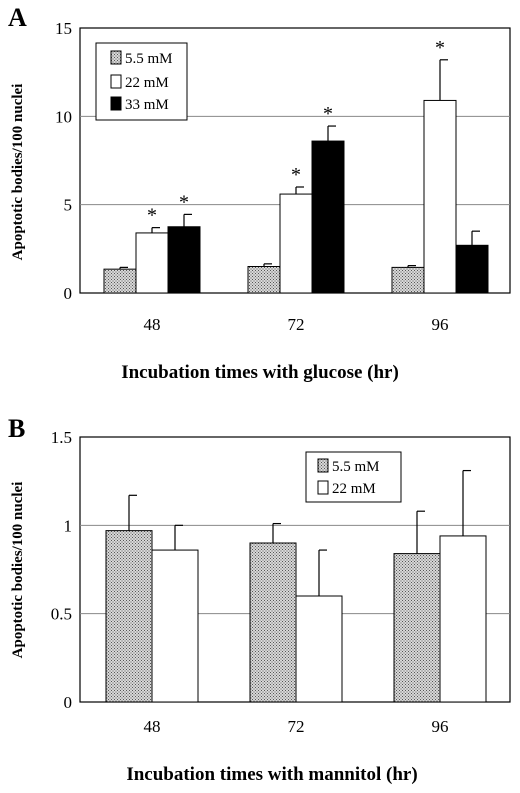 The height and width of the screenshot is (793, 520). I want to click on x-axis-label: Incubation times with mannitol (hr), so click(271, 774).